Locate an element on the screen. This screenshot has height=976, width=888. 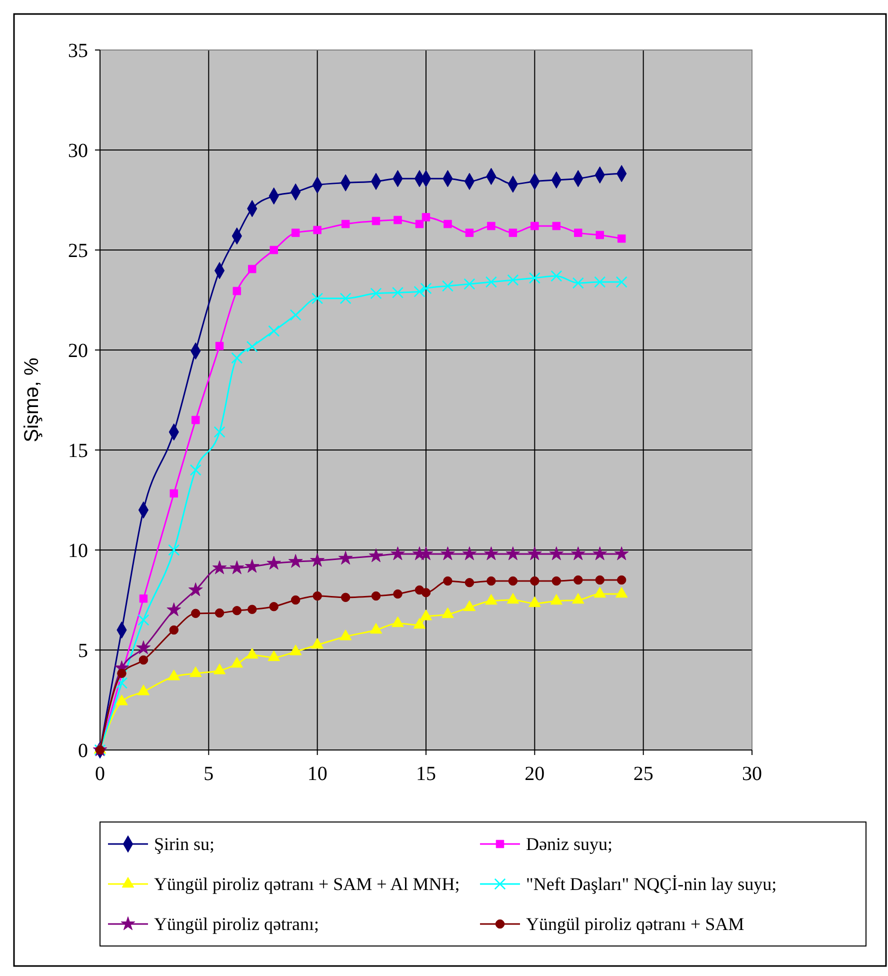
x-tick-label: 0 is located at coordinates (100, 774).